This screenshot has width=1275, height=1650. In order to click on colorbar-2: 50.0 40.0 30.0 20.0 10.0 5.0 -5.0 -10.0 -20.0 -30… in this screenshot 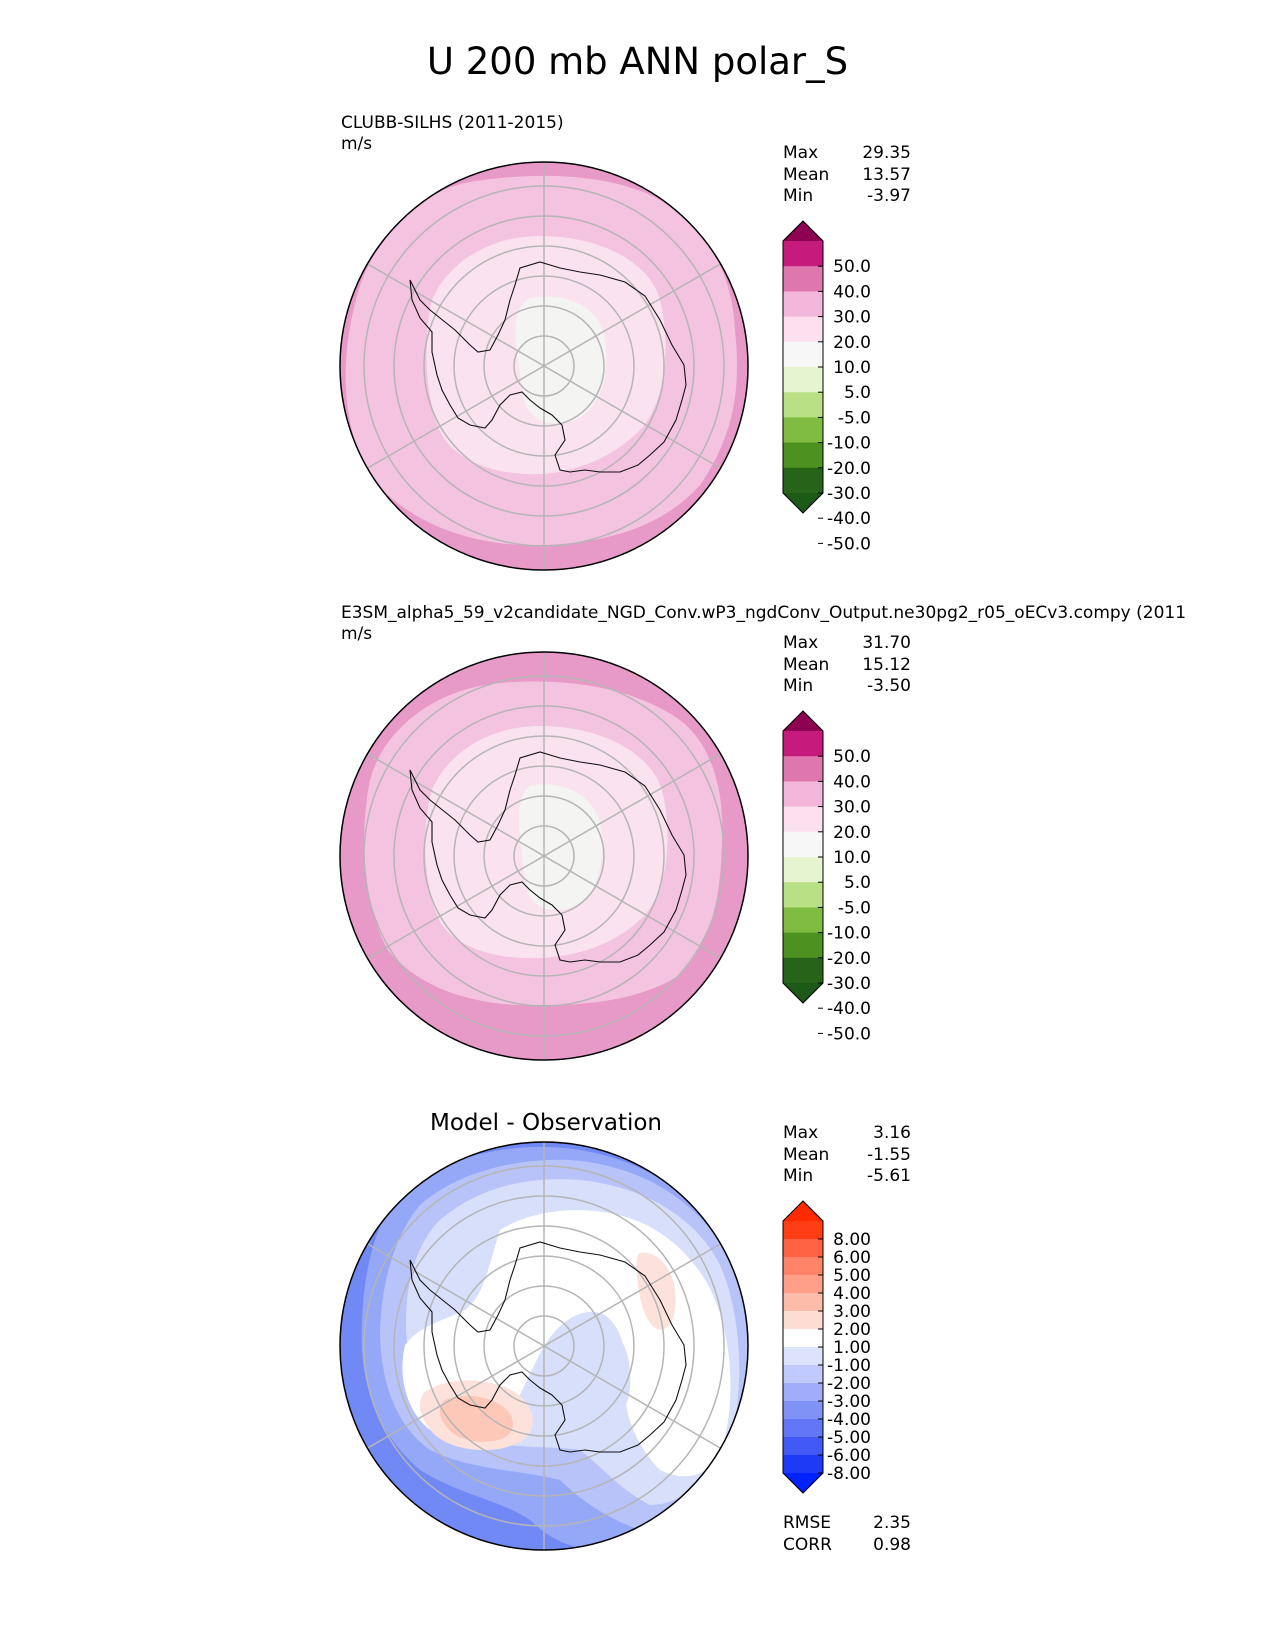, I will do `click(826, 877)`.